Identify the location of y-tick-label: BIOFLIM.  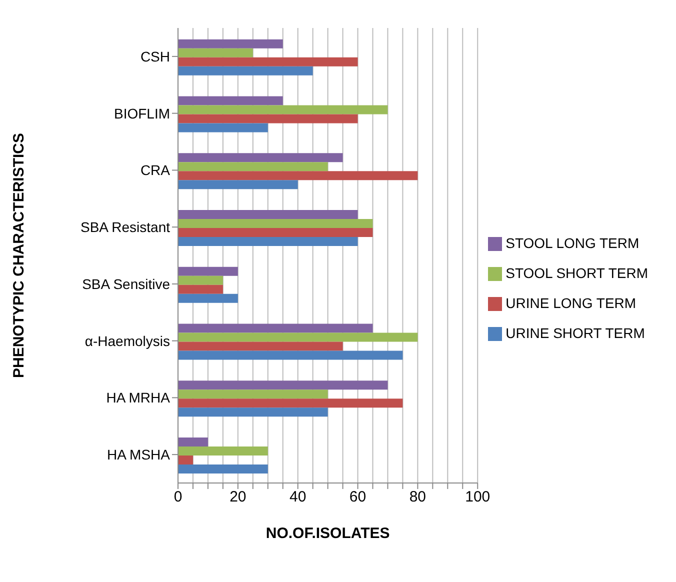
(142, 113).